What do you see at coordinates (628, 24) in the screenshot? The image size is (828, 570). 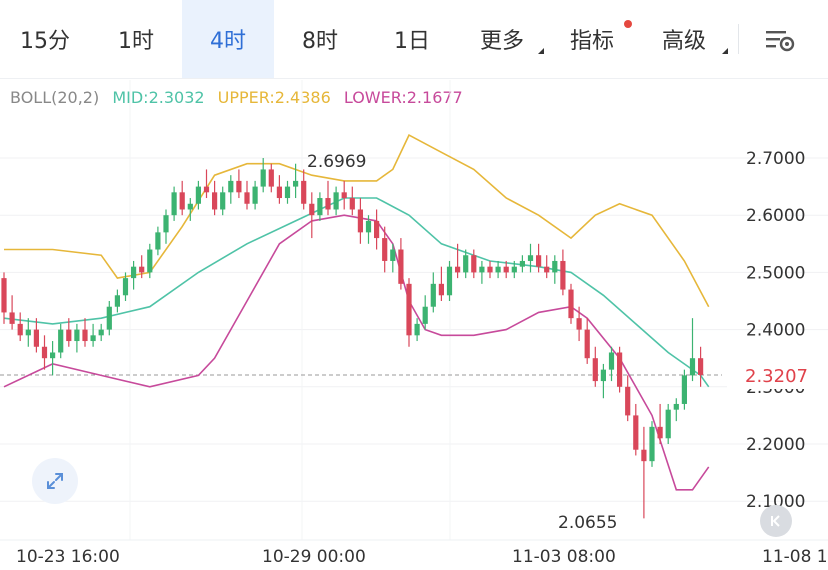 I see `notification-dot-icon` at bounding box center [628, 24].